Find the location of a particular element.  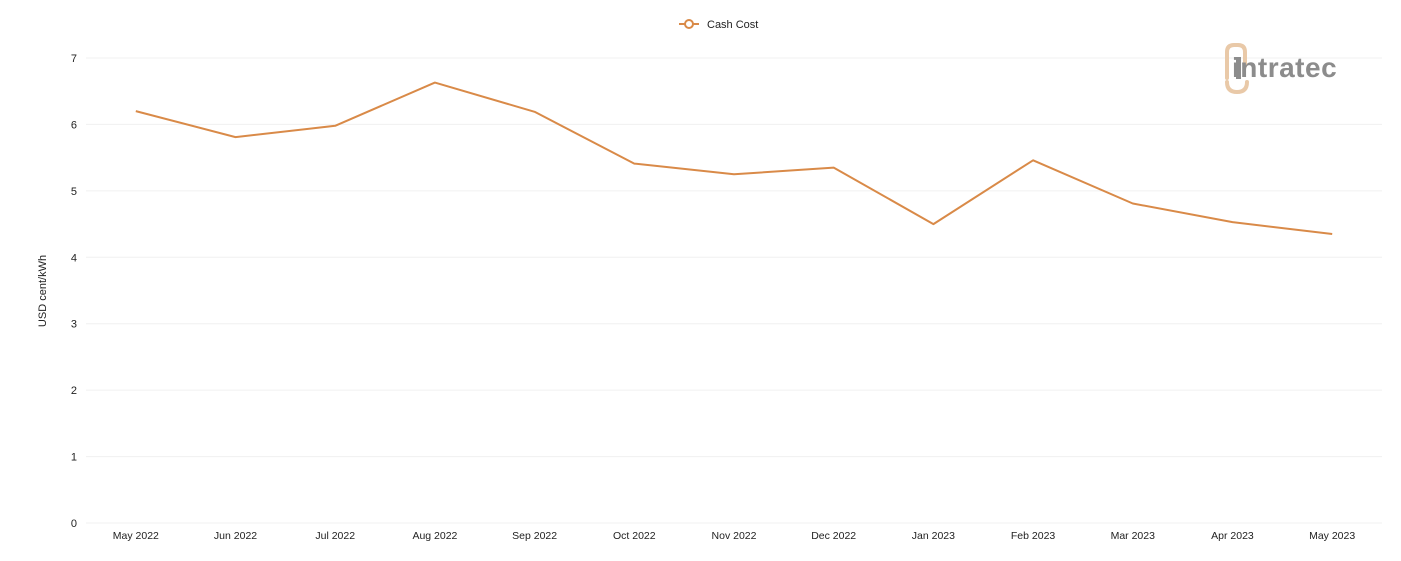

x-tick-label: May 2023 is located at coordinates (1332, 536).